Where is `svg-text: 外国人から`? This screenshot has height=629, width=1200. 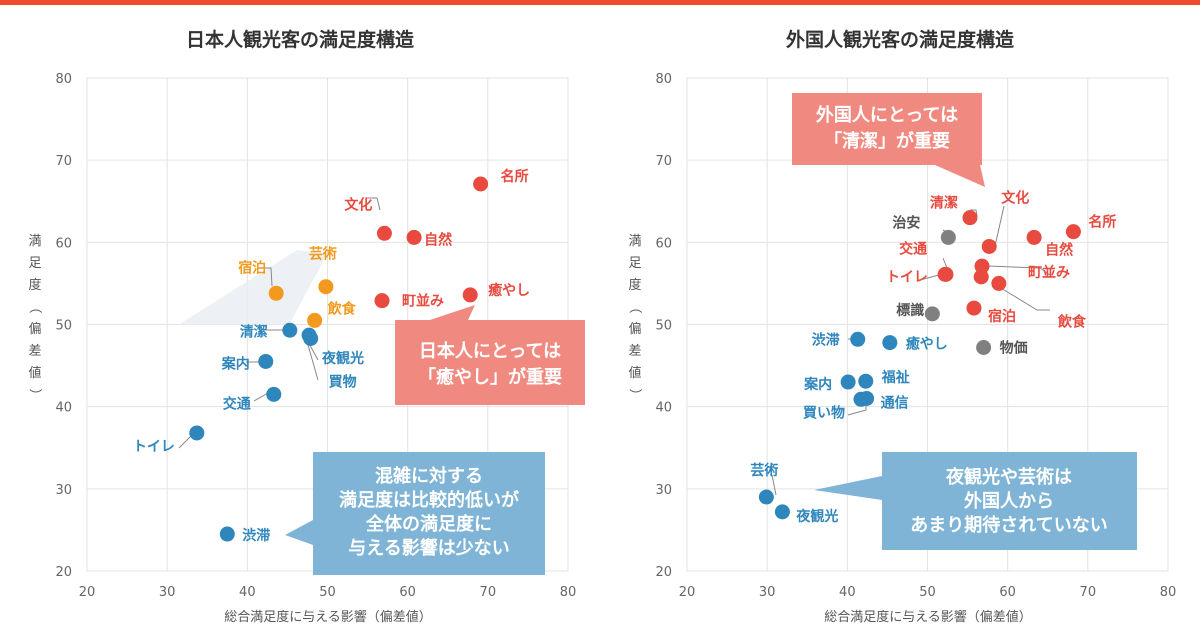 svg-text: 外国人から is located at coordinates (1009, 501).